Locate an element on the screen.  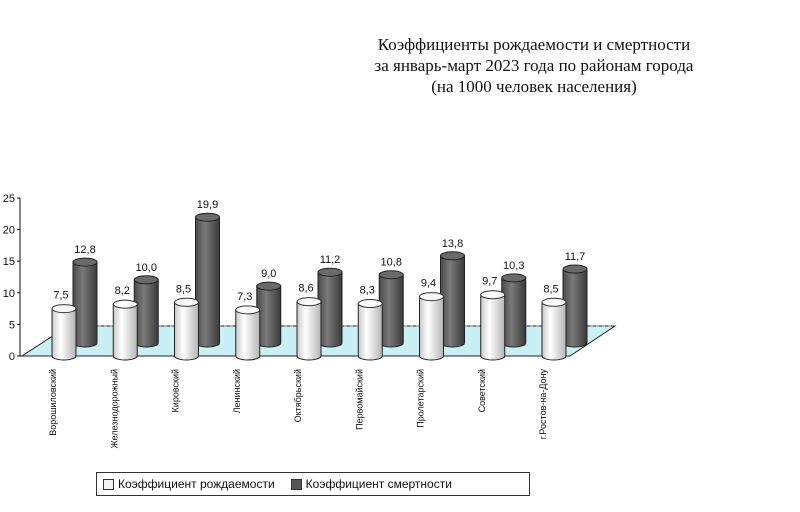
legend-swatch-death is located at coordinates (296, 484).